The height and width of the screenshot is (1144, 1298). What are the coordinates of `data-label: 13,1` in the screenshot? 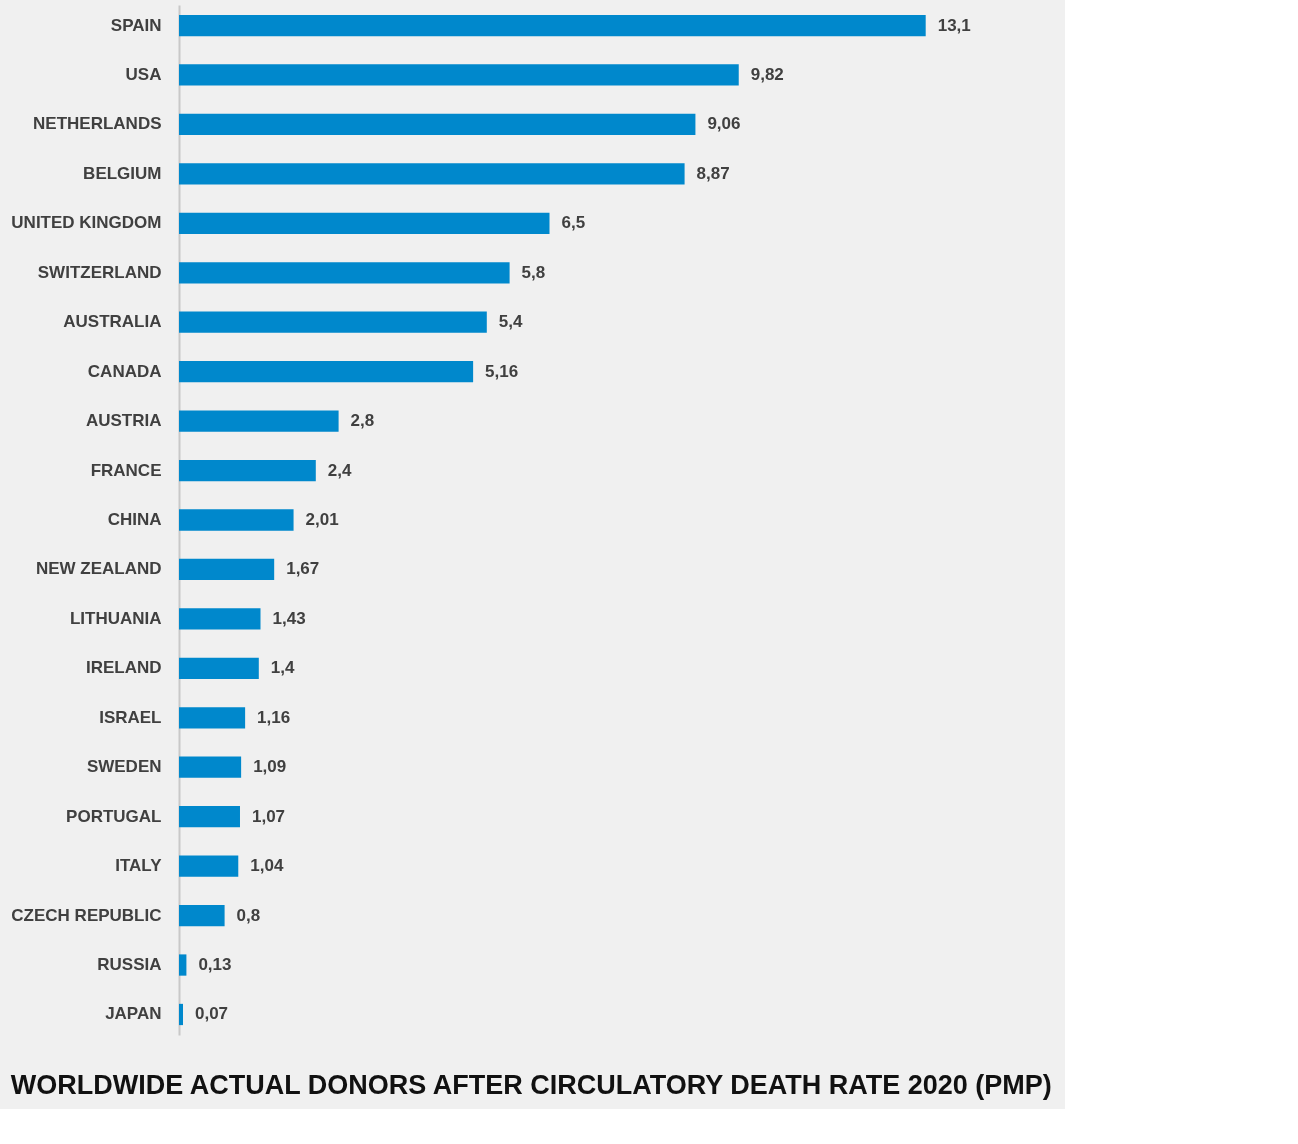 It's located at (954, 25).